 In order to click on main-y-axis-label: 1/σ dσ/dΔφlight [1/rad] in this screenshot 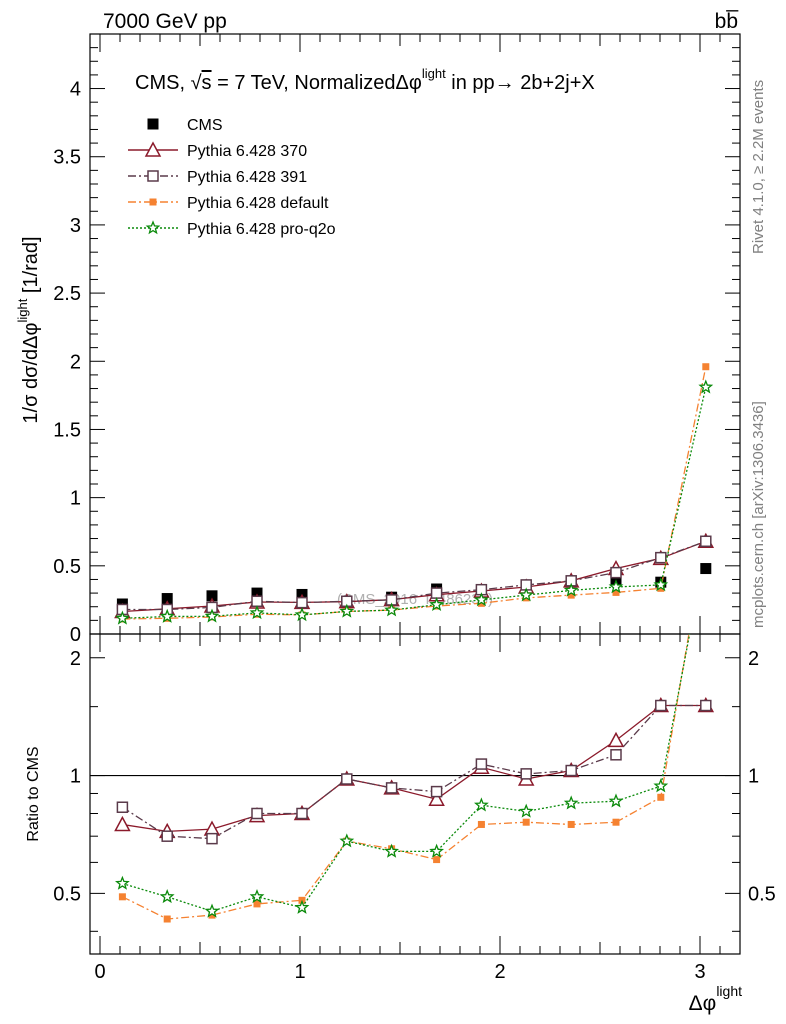, I will do `click(28, 329)`.